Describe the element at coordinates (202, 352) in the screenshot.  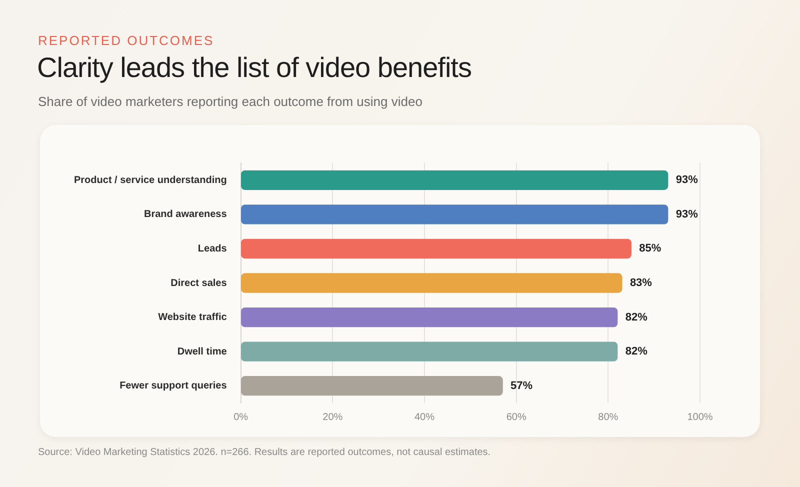
I see `y-tick-label: Dwell time` at that location.